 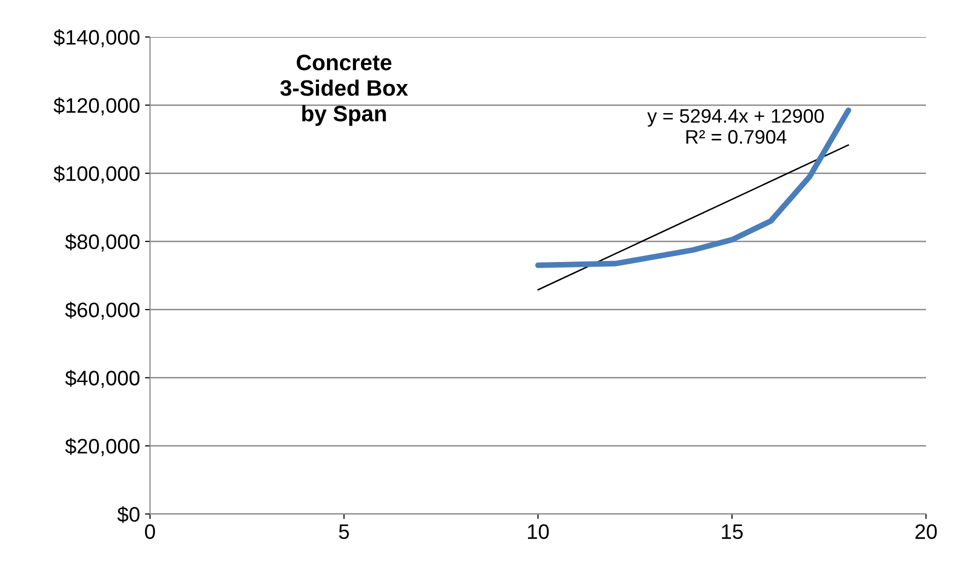 I want to click on x-tick-label: 0, so click(x=150, y=532).